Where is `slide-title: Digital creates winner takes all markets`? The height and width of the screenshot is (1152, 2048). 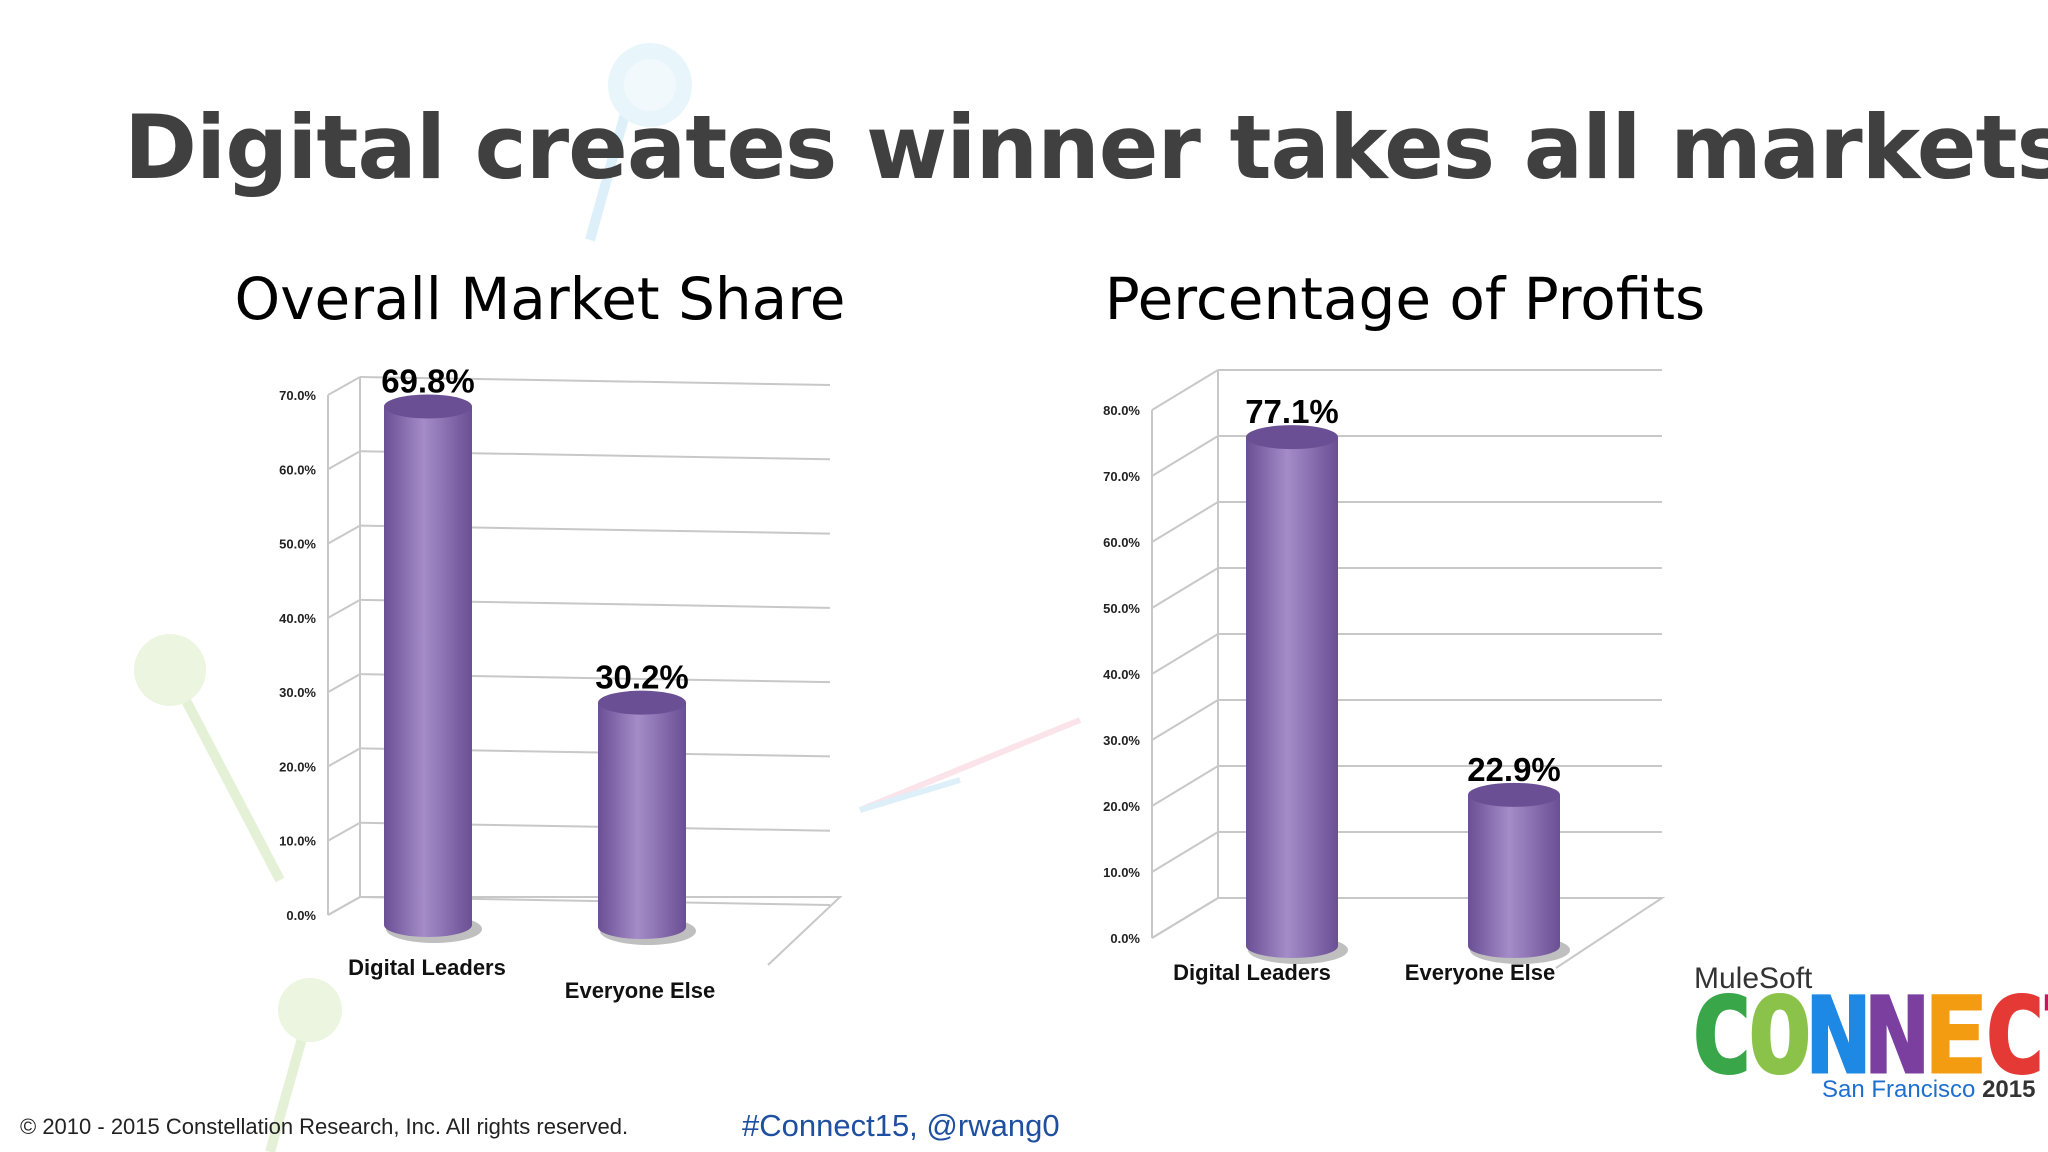 slide-title: Digital creates winner takes all markets is located at coordinates (1086, 147).